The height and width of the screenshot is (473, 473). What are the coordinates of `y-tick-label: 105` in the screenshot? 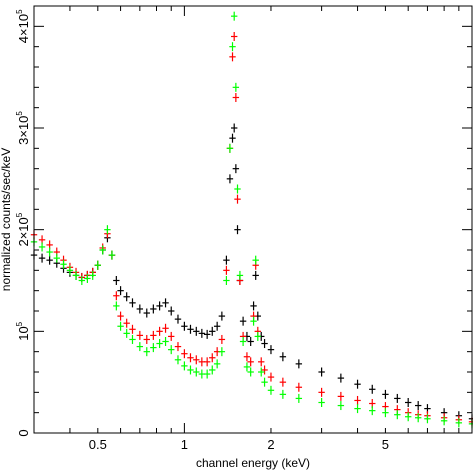 It's located at (23, 330).